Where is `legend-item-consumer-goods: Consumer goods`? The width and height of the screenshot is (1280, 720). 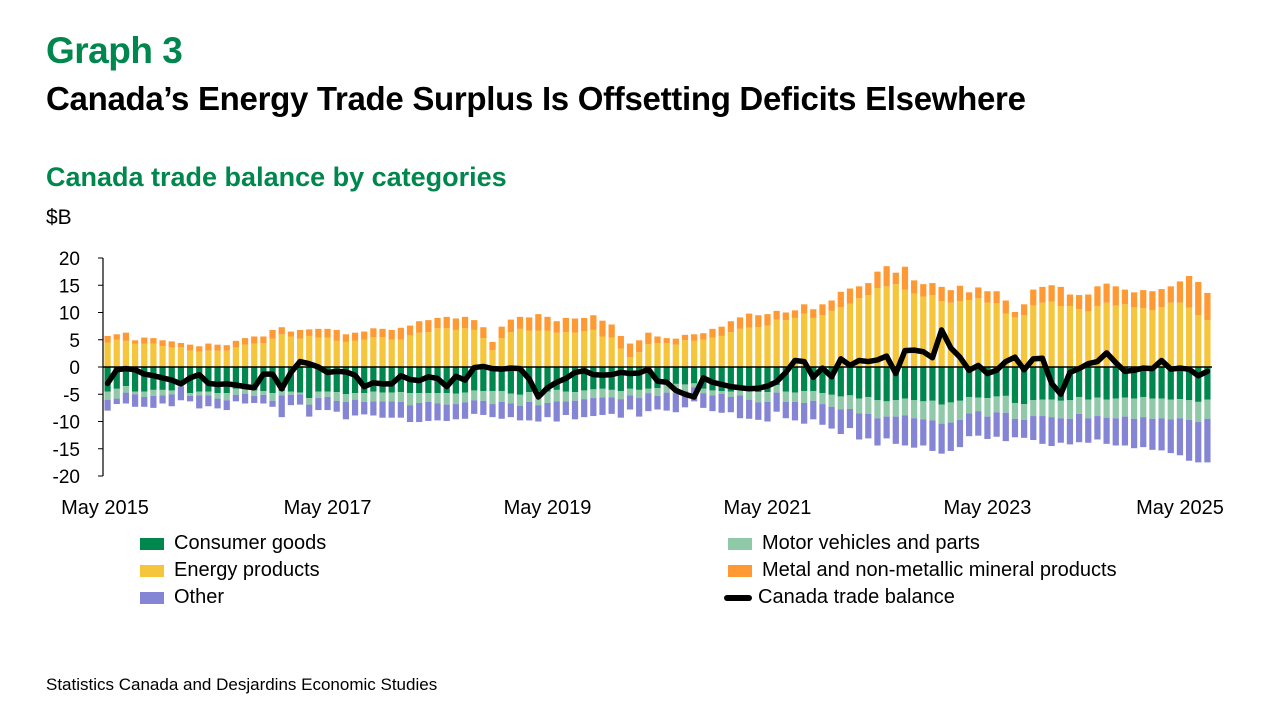 legend-item-consumer-goods: Consumer goods is located at coordinates (233, 543).